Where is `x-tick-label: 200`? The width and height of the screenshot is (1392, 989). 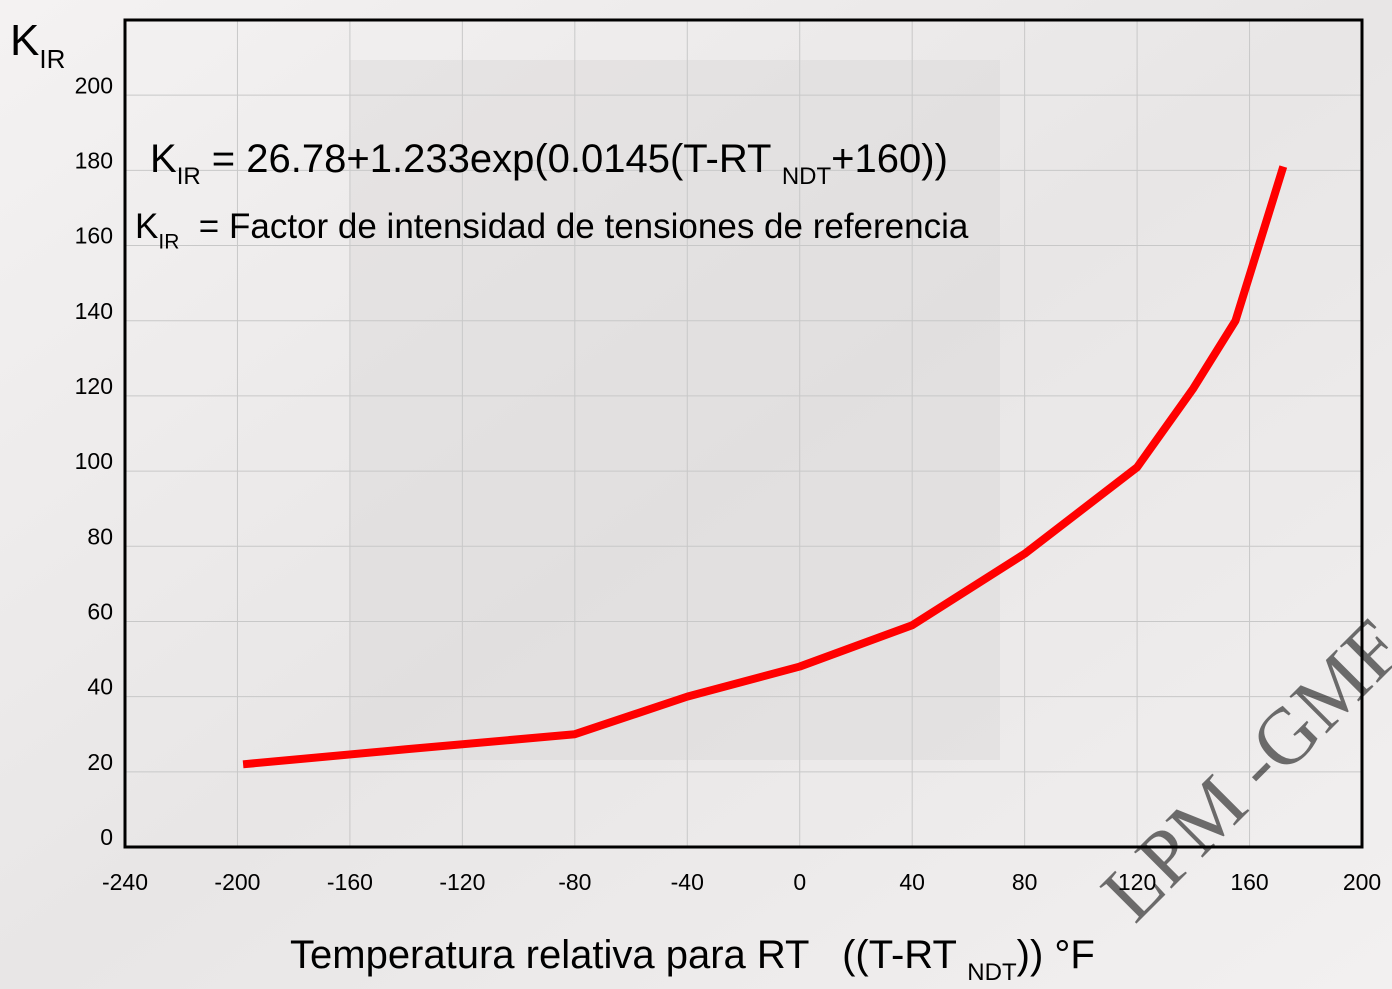 x-tick-label: 200 is located at coordinates (1362, 882).